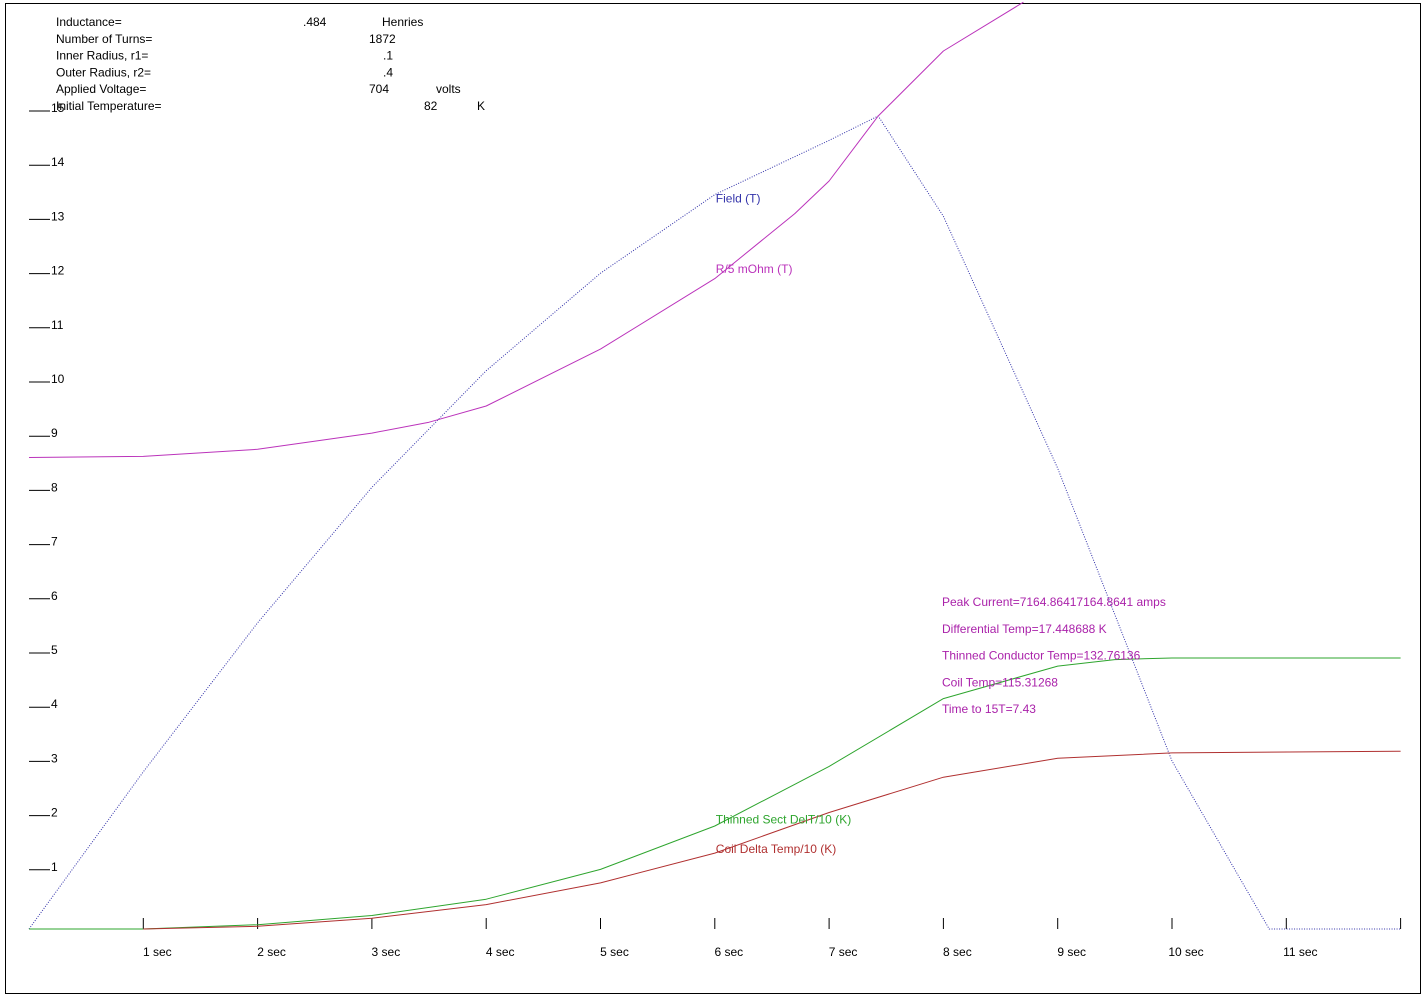  Describe the element at coordinates (54, 704) in the screenshot. I see `y-tick-label: 4` at that location.